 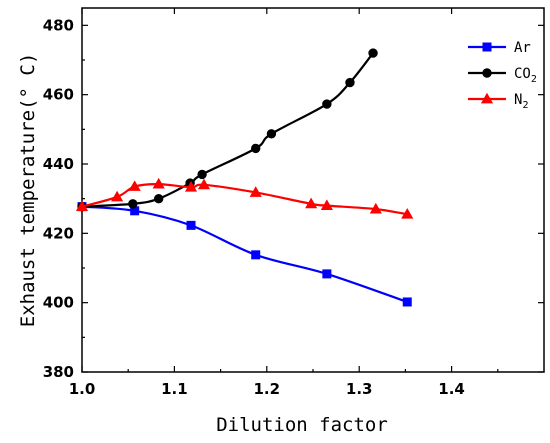 What do you see at coordinates (451, 389) in the screenshot?
I see `x-tick-label: 1.4` at bounding box center [451, 389].